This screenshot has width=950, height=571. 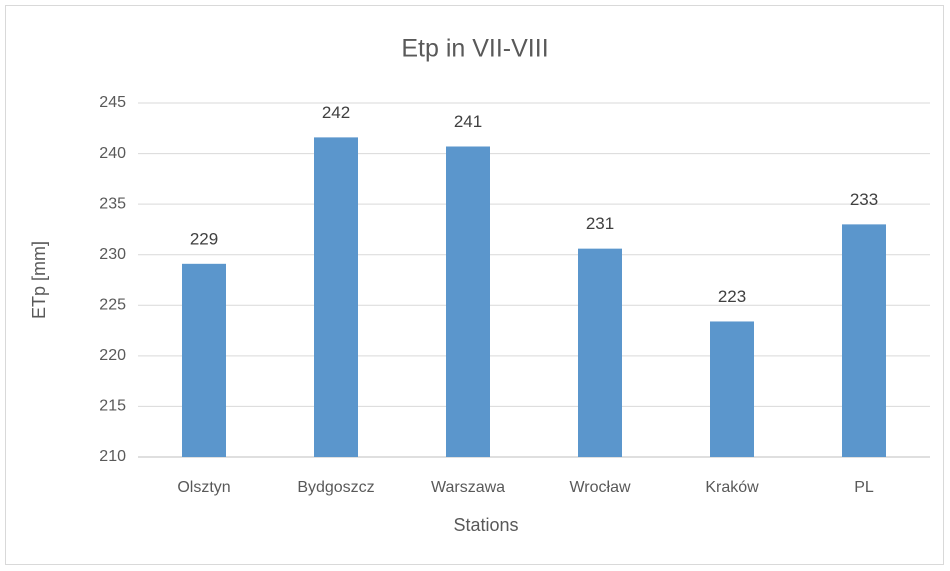 What do you see at coordinates (112, 355) in the screenshot?
I see `y-tick-label: 220` at bounding box center [112, 355].